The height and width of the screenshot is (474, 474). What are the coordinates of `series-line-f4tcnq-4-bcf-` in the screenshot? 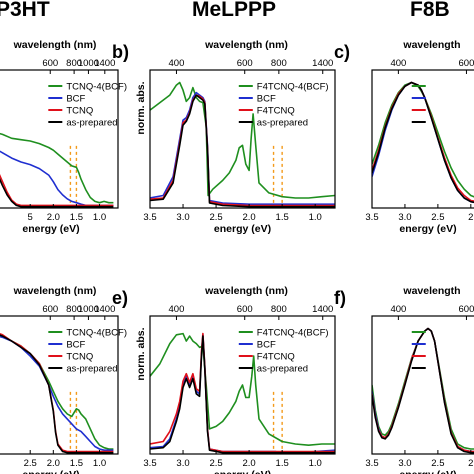 It's located at (242, 389).